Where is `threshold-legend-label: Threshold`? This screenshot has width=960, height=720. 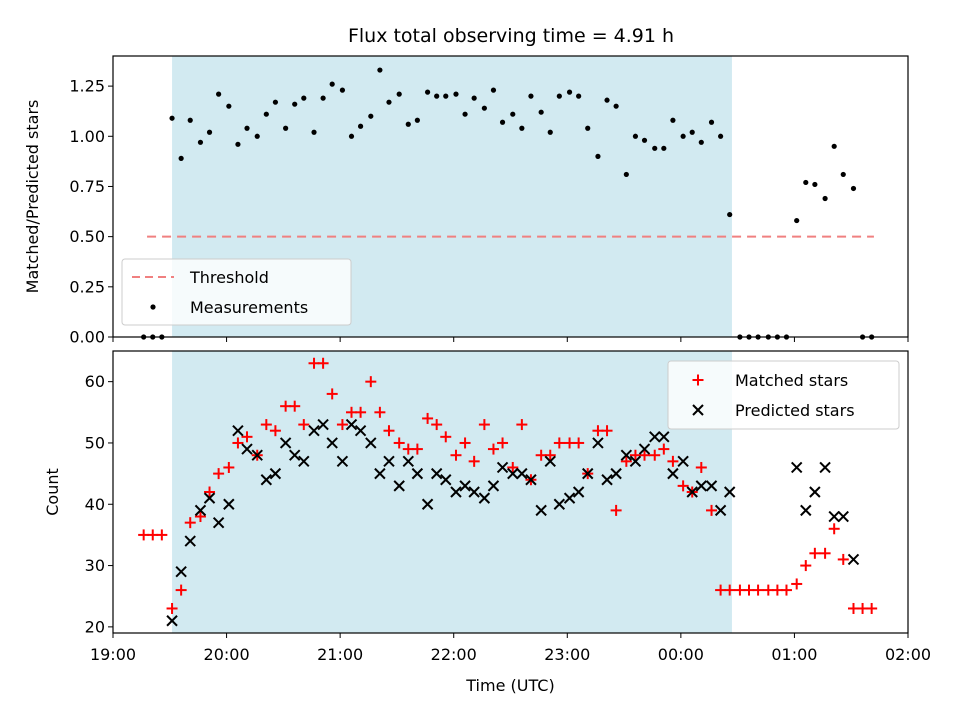
threshold-legend-label: Threshold is located at coordinates (229, 277).